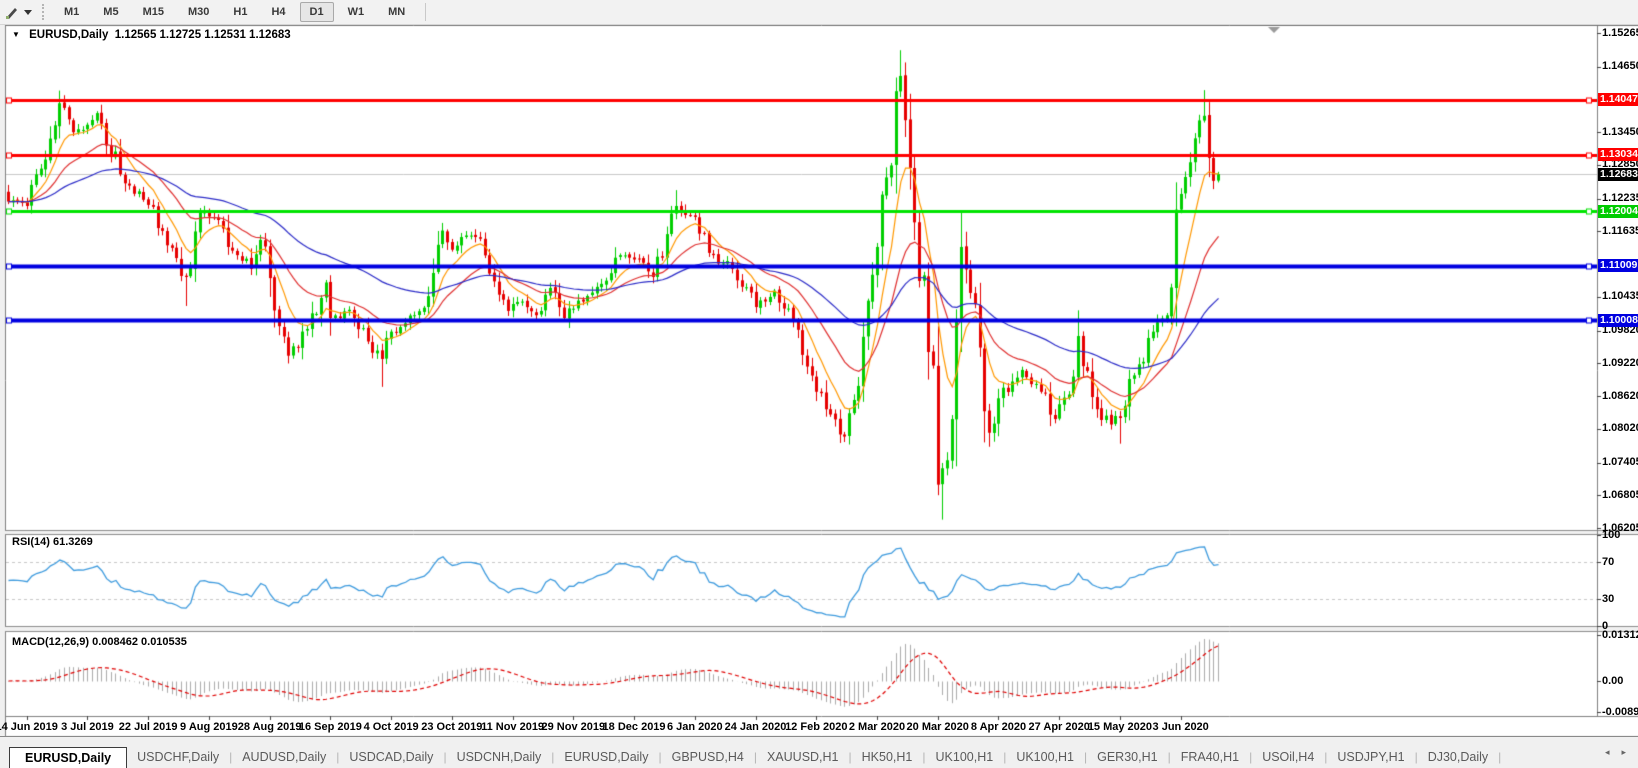 Image resolution: width=1638 pixels, height=768 pixels. I want to click on chart-tab-fra40-h1: FRA40,H1, so click(1210, 757).